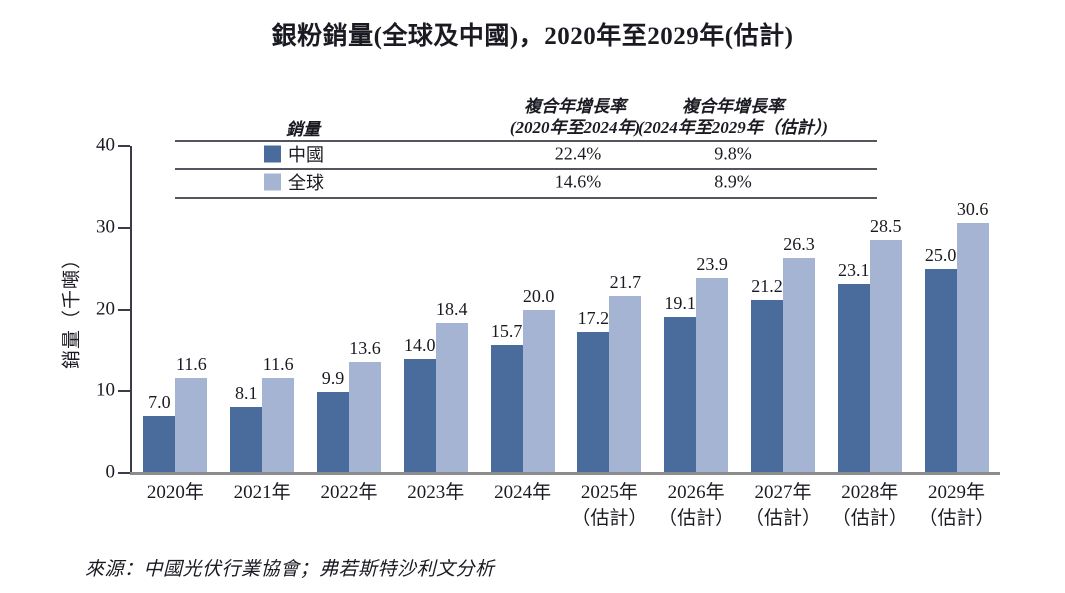 The height and width of the screenshot is (593, 1065). What do you see at coordinates (733, 117) in the screenshot?
I see `legend-cagr-2024-2029-header: 複合年增長率 (2024年至2029年（估計）)` at bounding box center [733, 117].